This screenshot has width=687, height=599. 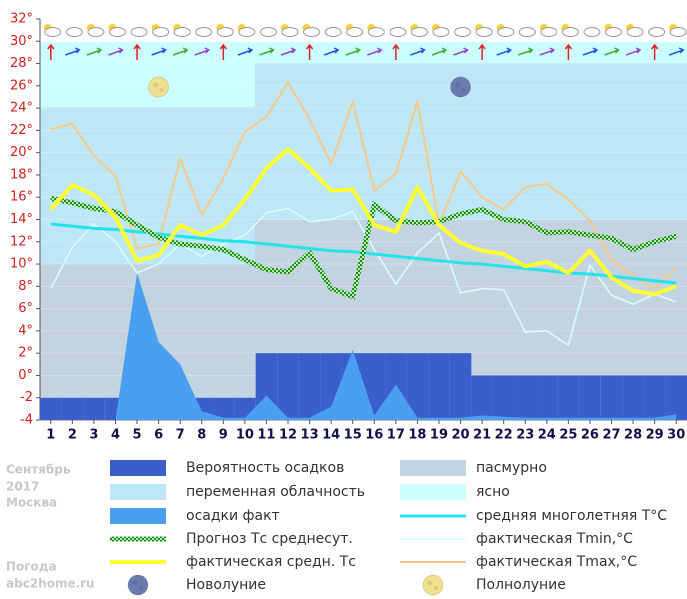 I want to click on y-tick-label: 10°, so click(x=21, y=264).